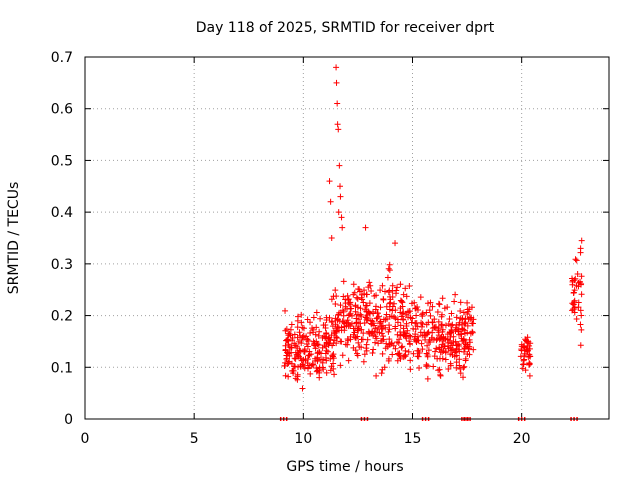 The image size is (640, 480). I want to click on y-tick-label: 0.3, so click(62, 265).